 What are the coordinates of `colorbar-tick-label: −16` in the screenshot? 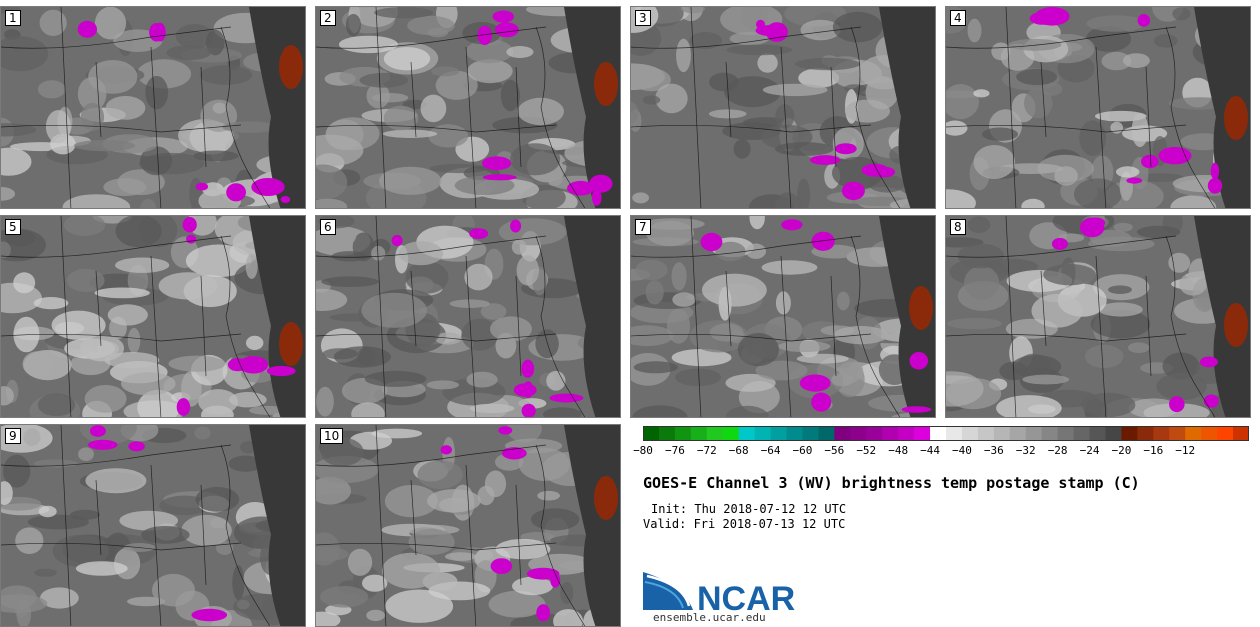 It's located at (1153, 450).